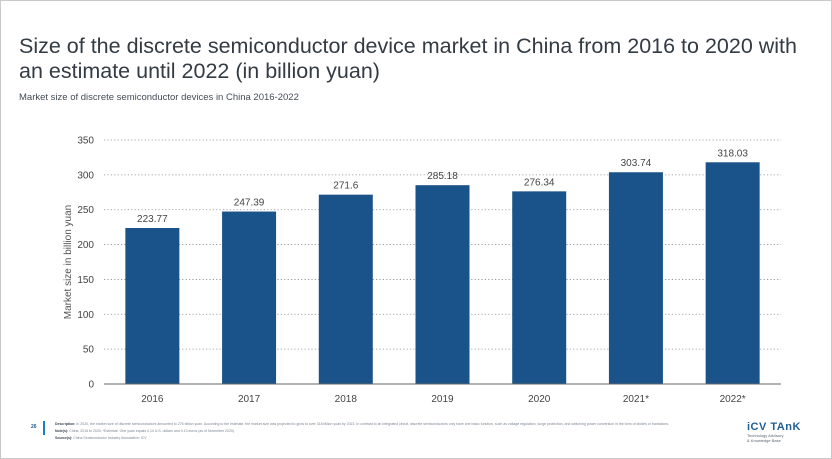  Describe the element at coordinates (732, 153) in the screenshot. I see `data-label: 318.03` at that location.